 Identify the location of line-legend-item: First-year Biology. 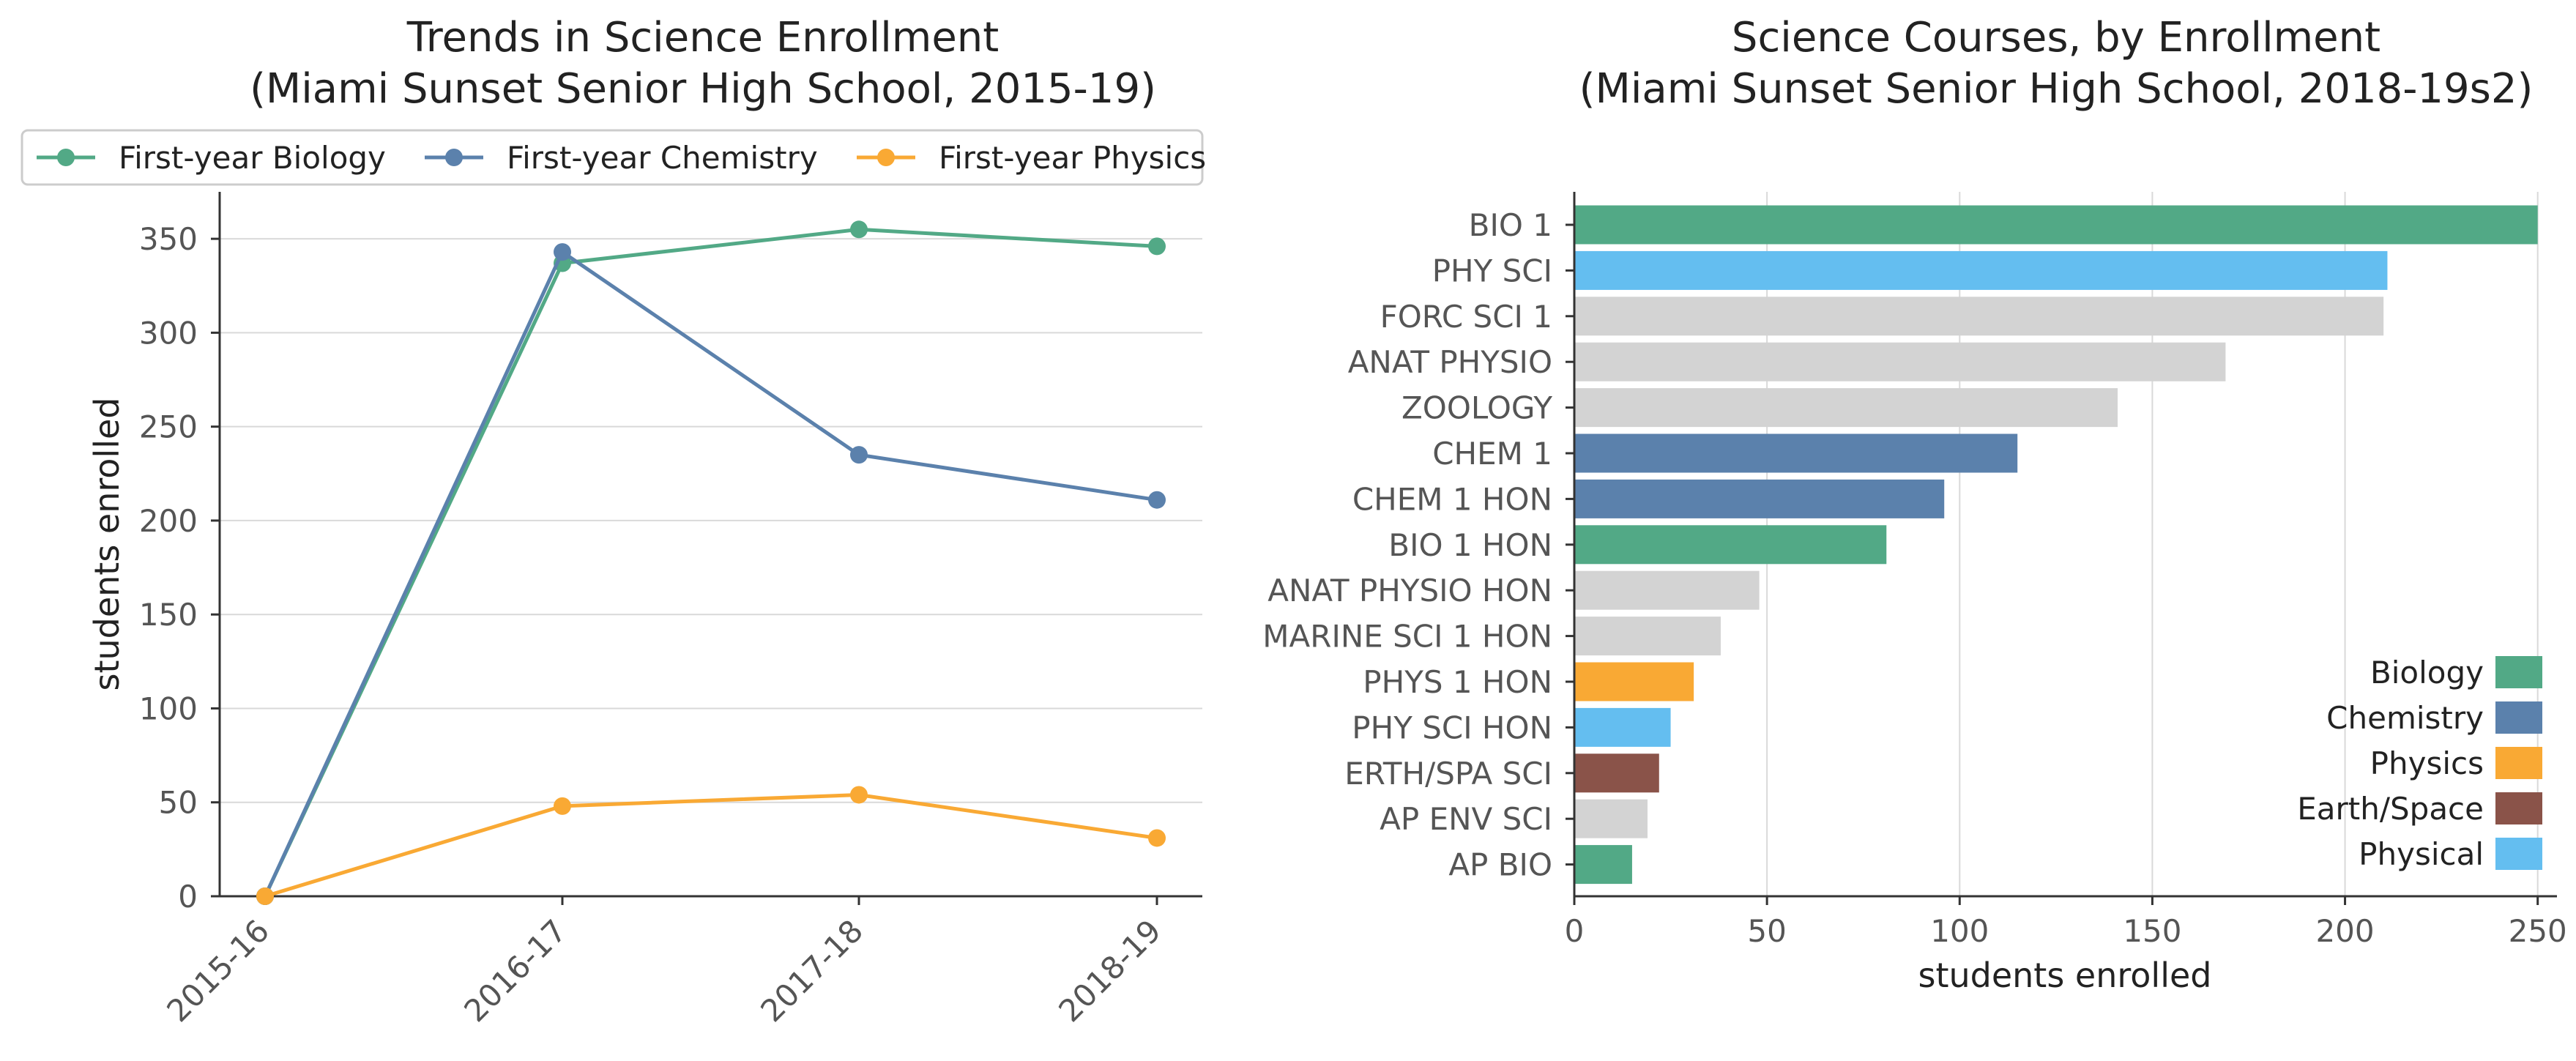
(211, 158).